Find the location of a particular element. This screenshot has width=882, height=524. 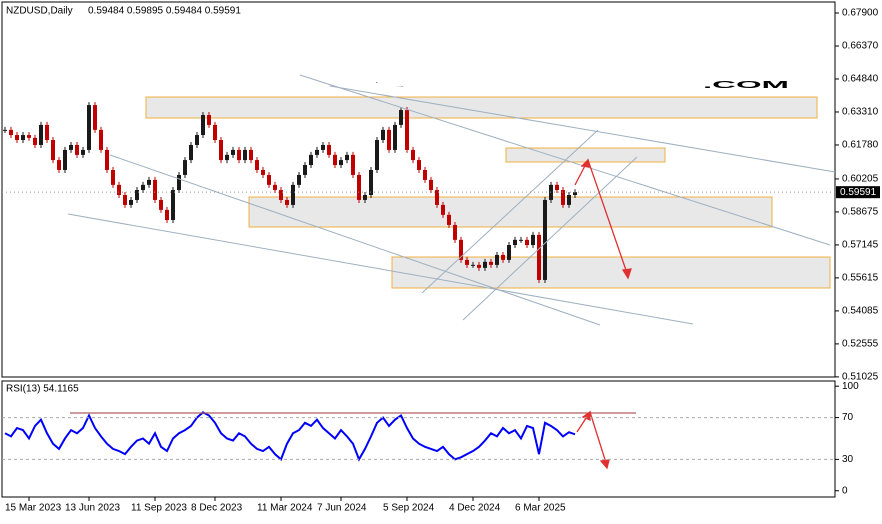

y-tick-label: 0.51025 is located at coordinates (860, 377).